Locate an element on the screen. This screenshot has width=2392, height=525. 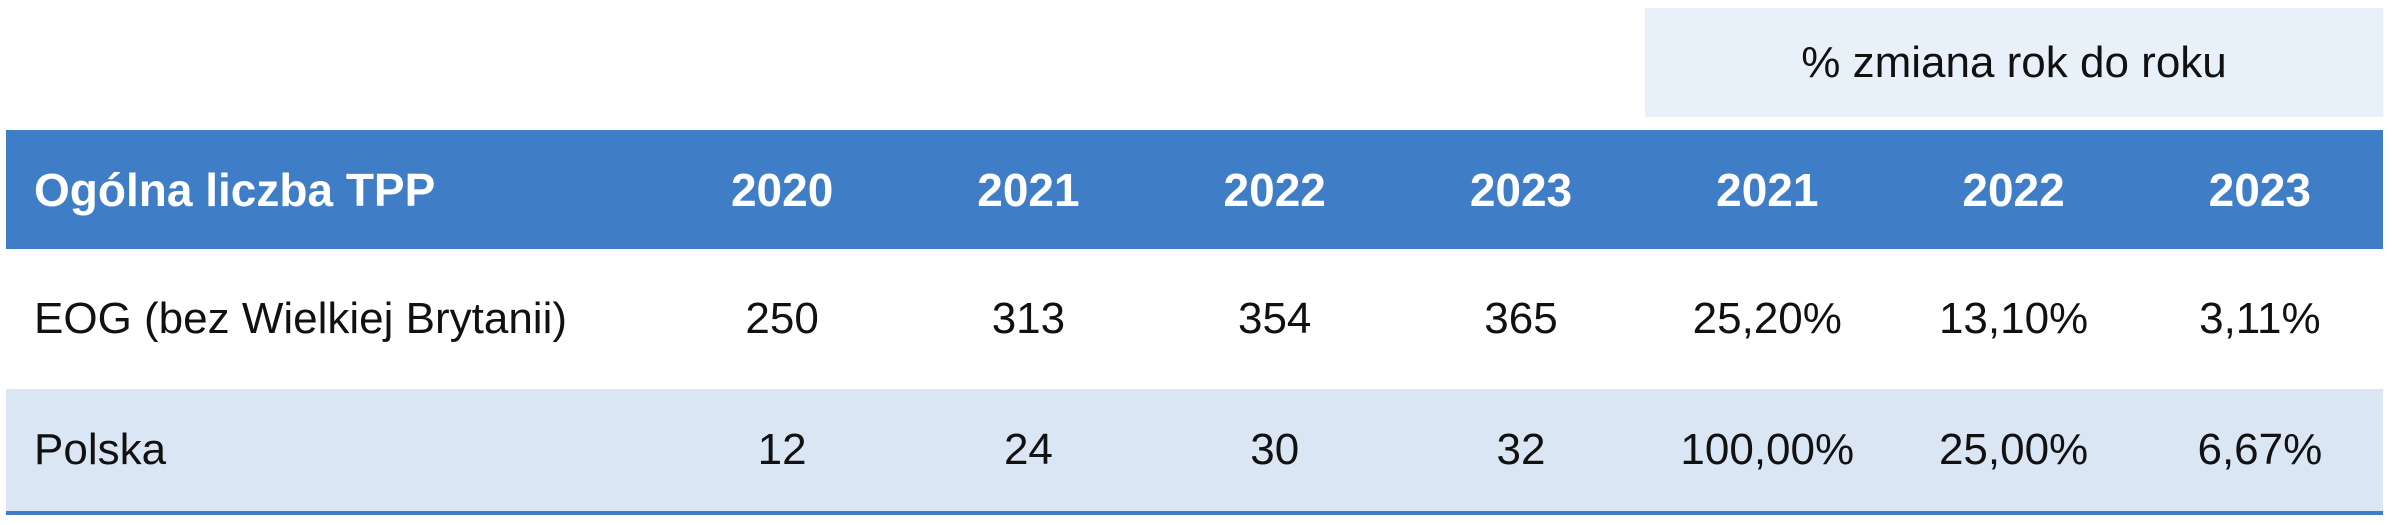
table-cell: 25,00% is located at coordinates (2013, 449).